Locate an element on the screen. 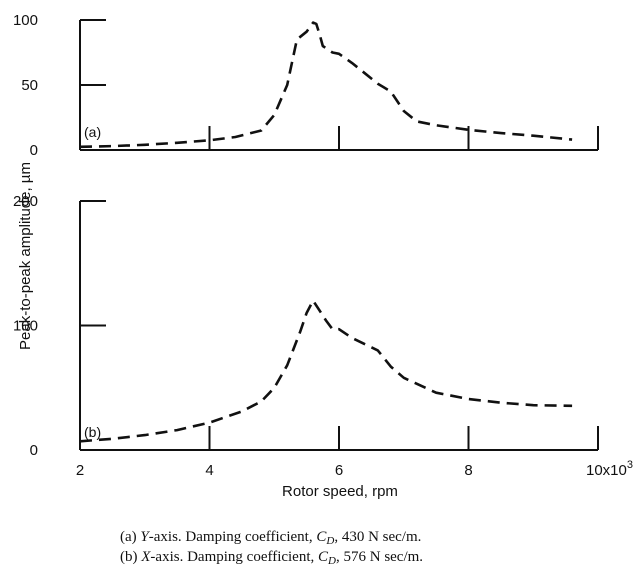 This screenshot has width=640, height=570. x-tick-labels: 2 4 6 8 10x103 is located at coordinates (354, 469).